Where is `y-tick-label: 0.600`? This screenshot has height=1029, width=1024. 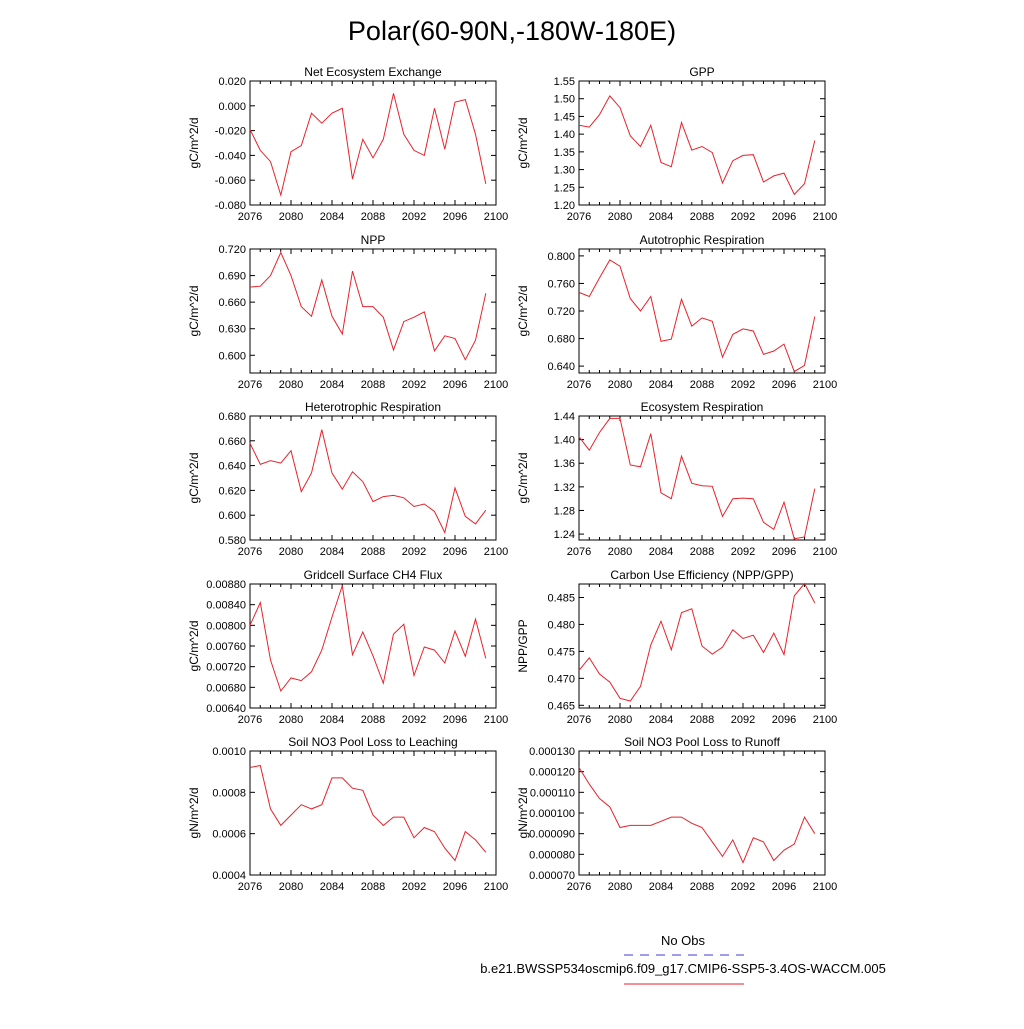 y-tick-label: 0.600 is located at coordinates (232, 356).